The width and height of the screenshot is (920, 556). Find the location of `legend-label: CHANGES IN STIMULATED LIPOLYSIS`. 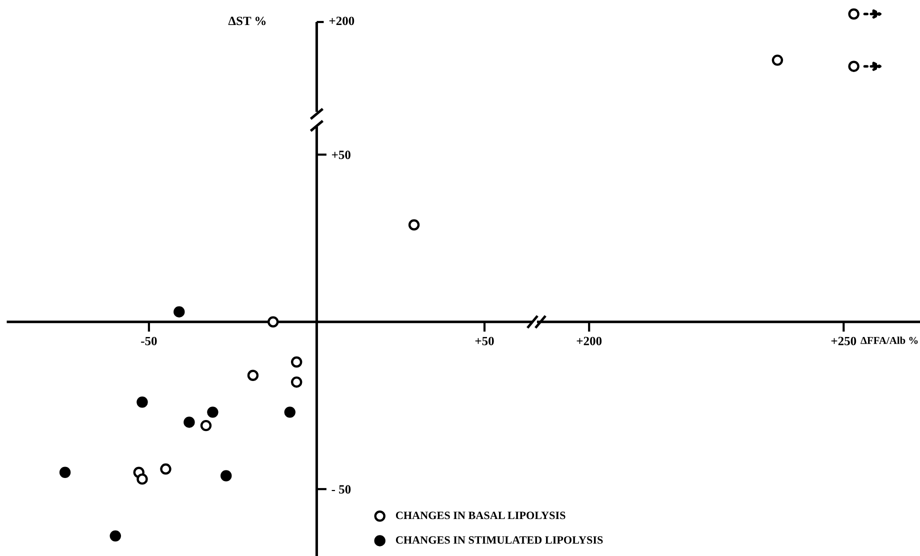

legend-label: CHANGES IN STIMULATED LIPOLYSIS is located at coordinates (499, 540).